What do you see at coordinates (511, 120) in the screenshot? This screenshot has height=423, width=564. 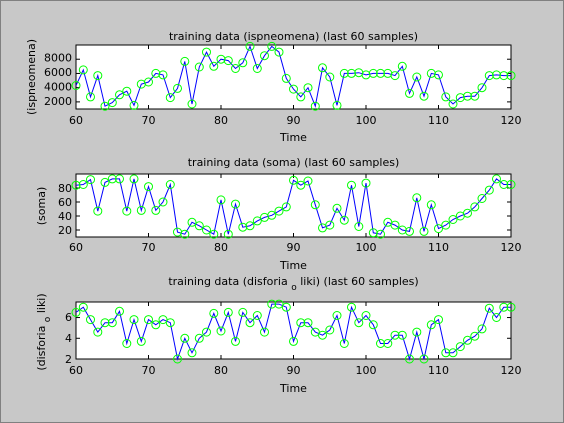 I see `x-tick-label: 120` at bounding box center [511, 120].